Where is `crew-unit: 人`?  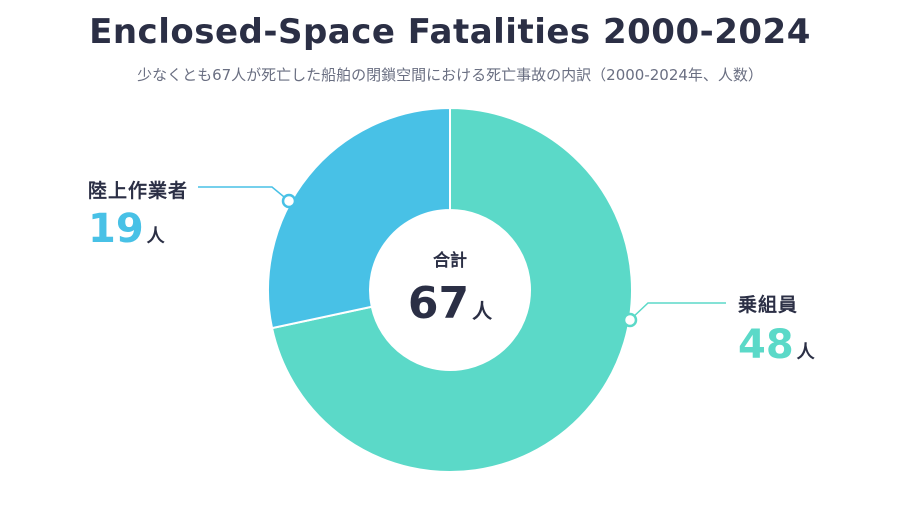
crew-unit: 人 is located at coordinates (805, 352).